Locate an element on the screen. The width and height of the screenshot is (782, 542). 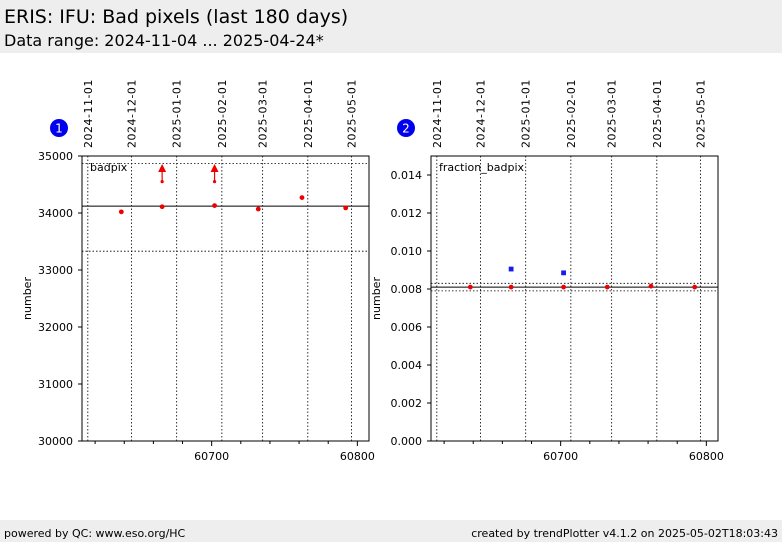
parameter-label: fraction_badpix is located at coordinates (481, 167).